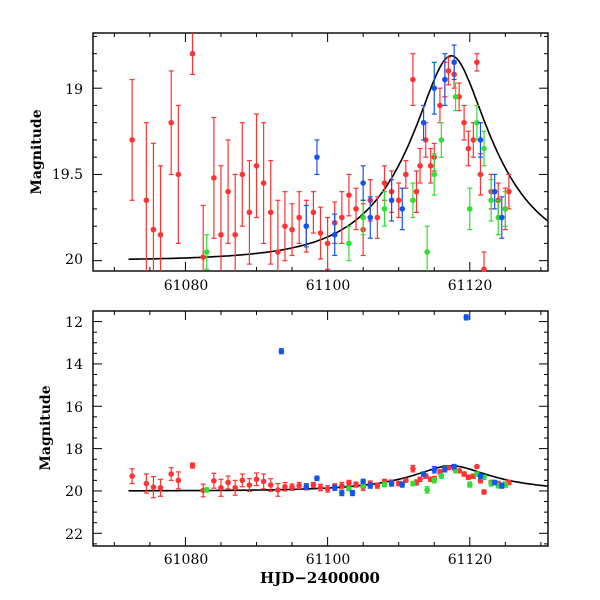 The height and width of the screenshot is (600, 600). I want to click on bottom-y-tick-label-12: 12, so click(74, 323).